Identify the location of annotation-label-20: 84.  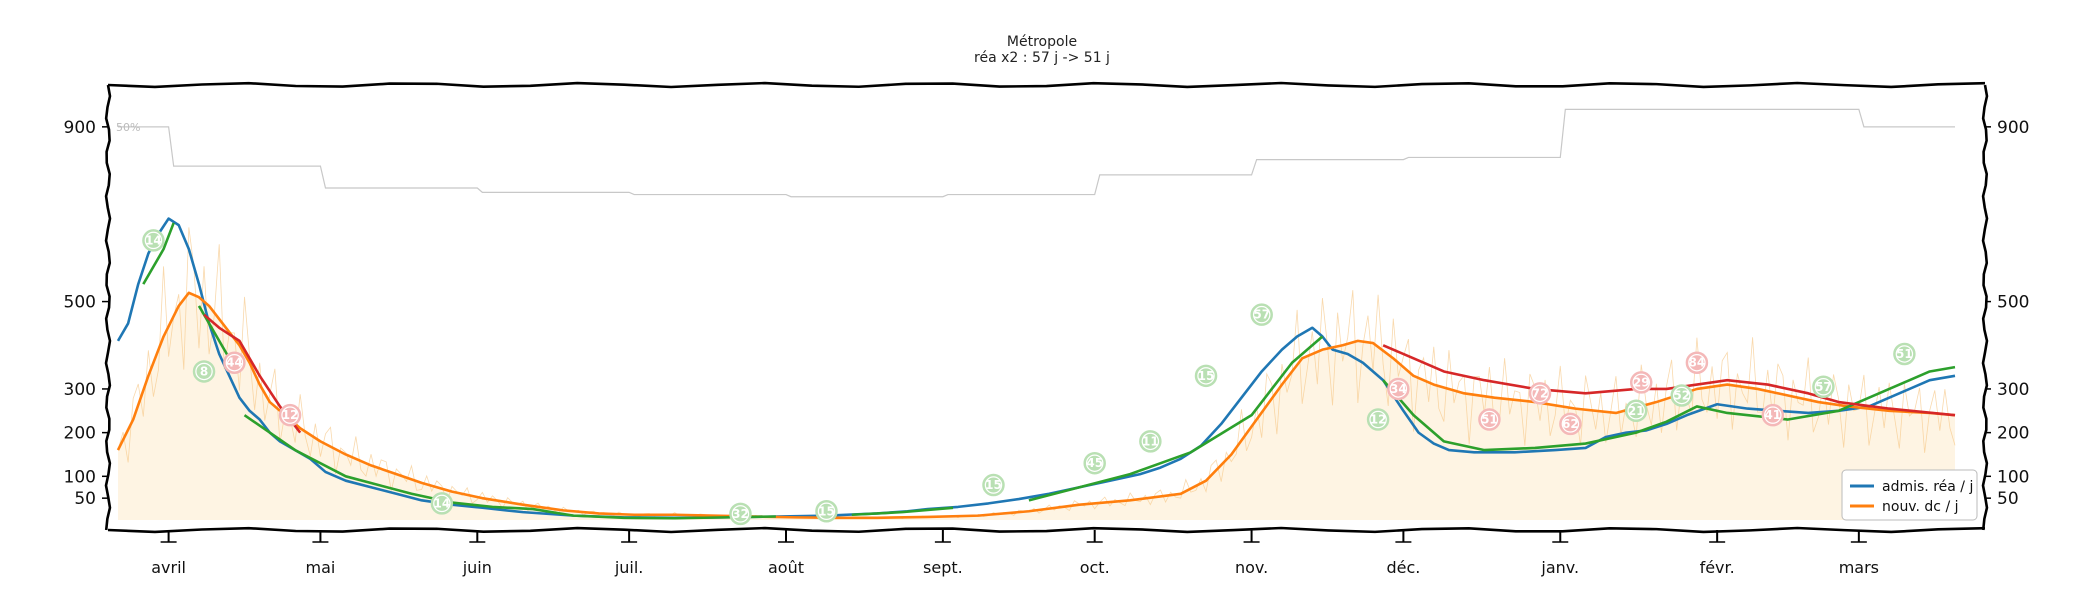
(1697, 363).